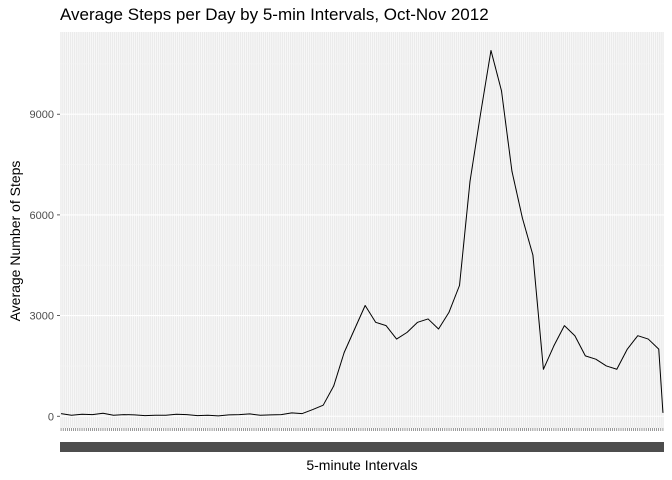 This screenshot has width=672, height=480. Describe the element at coordinates (42, 216) in the screenshot. I see `y-tick-label: 6000` at that location.